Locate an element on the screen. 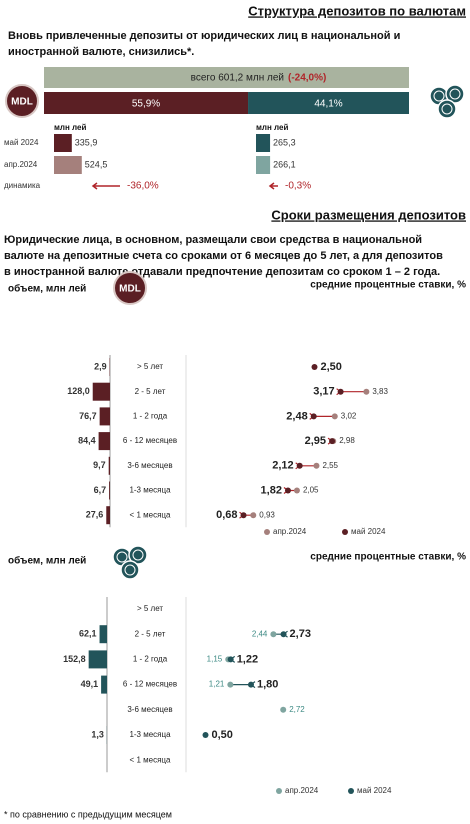 The height and width of the screenshot is (824, 470). rate-label: 2,12 is located at coordinates (282, 466).